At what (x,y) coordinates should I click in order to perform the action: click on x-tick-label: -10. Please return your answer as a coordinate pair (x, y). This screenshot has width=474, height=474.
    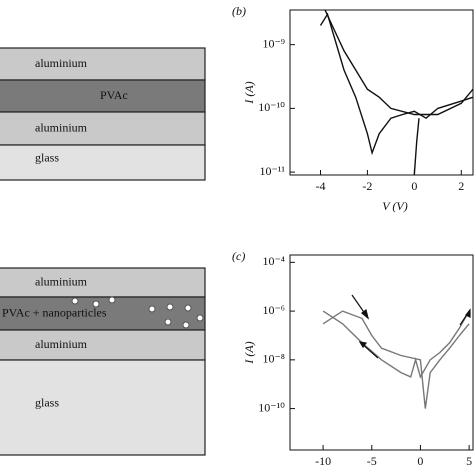
    Looking at the image, I should click on (323, 461).